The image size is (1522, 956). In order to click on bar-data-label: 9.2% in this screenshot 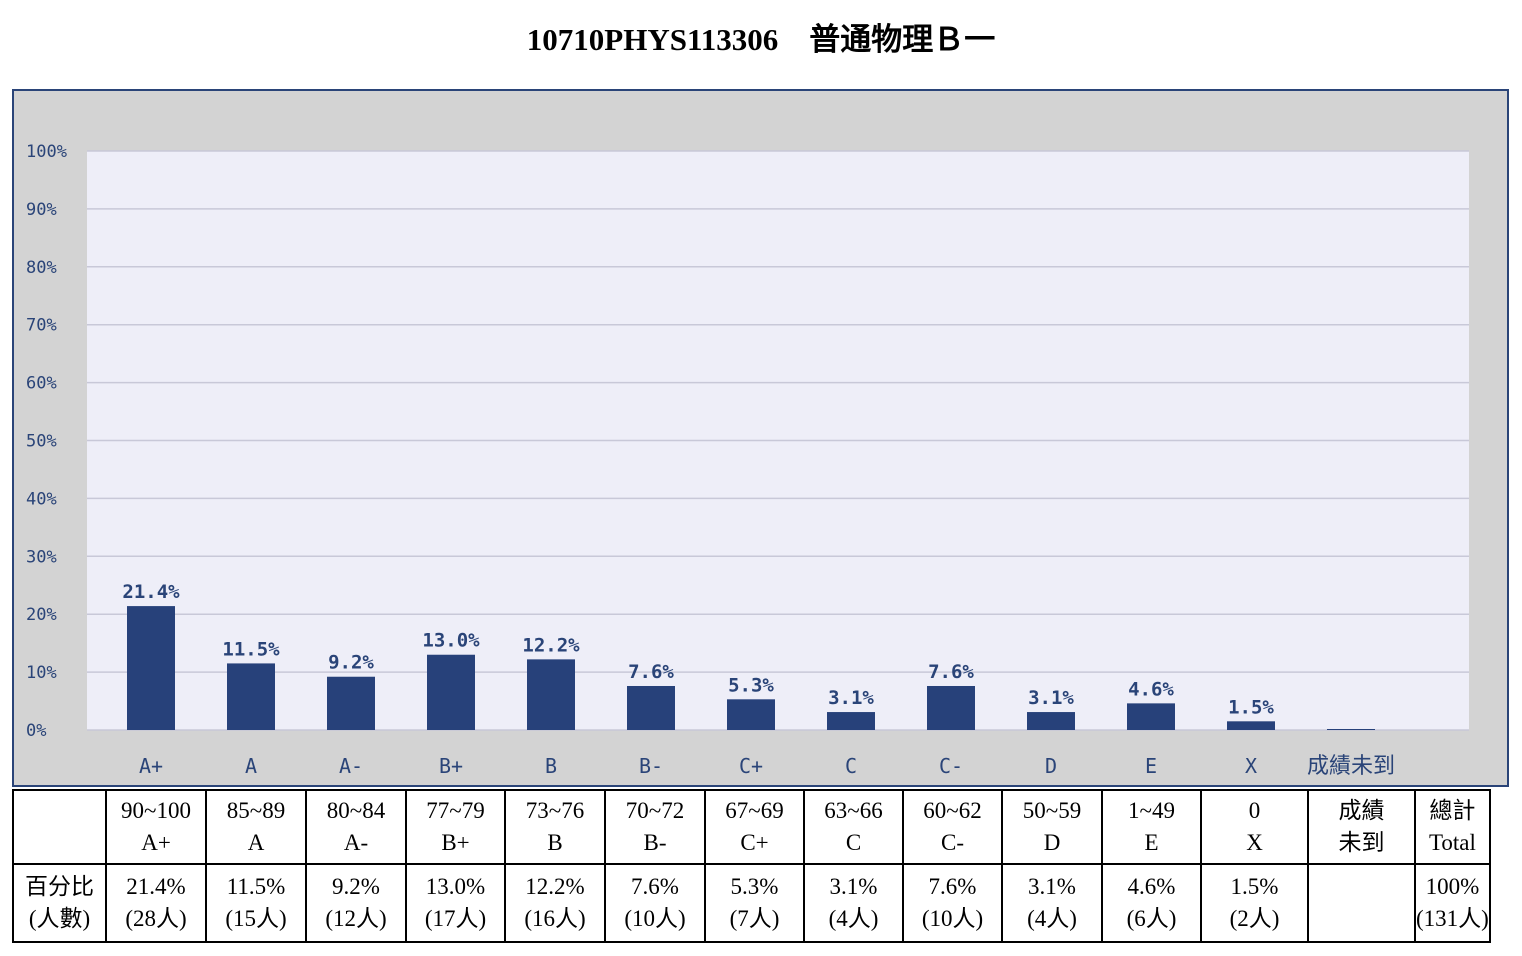, I will do `click(351, 663)`.